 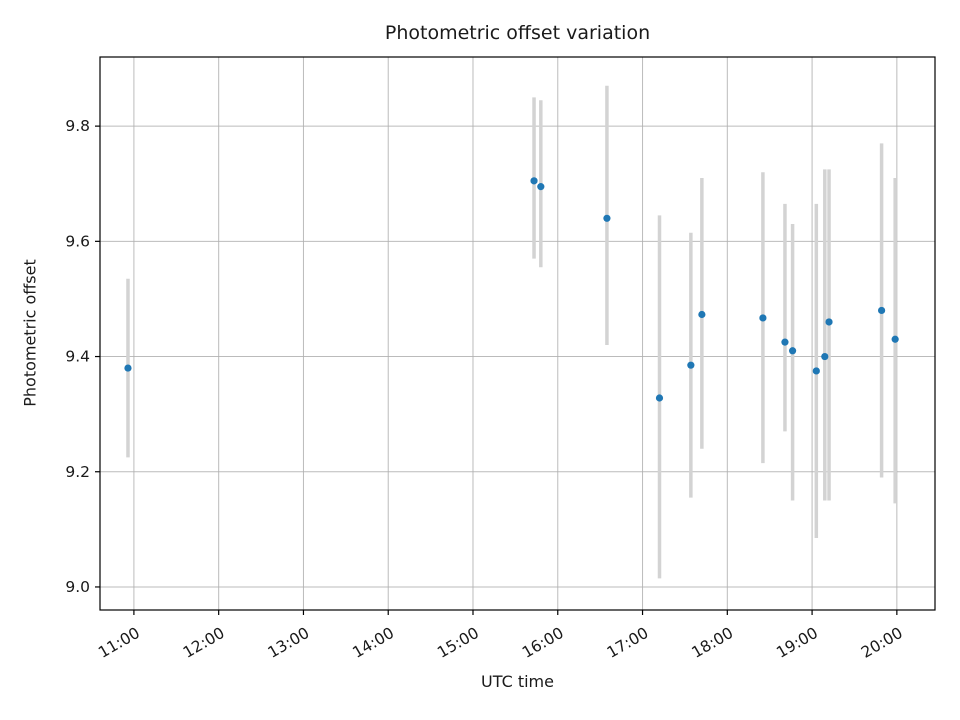 What do you see at coordinates (628, 643) in the screenshot?
I see `x-tick-label: 17:00` at bounding box center [628, 643].